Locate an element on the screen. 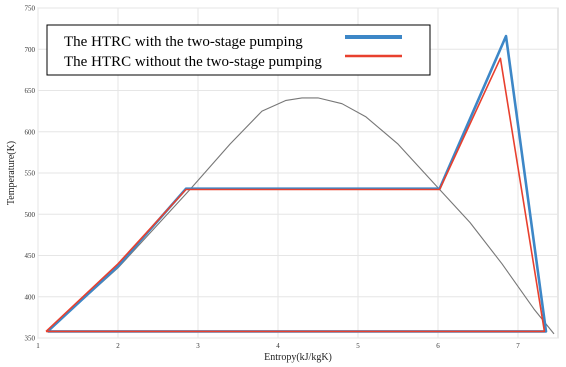 This screenshot has height=367, width=566. y-tick-label: 450 is located at coordinates (30, 256).